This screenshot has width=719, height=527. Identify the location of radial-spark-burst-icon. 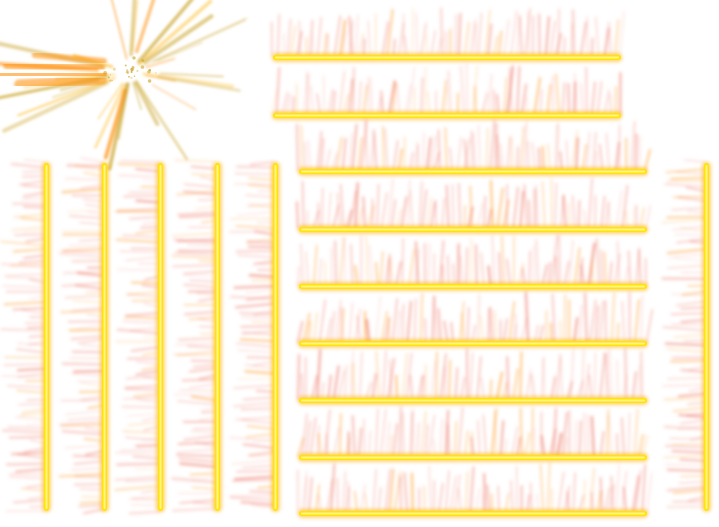
(124, 85).